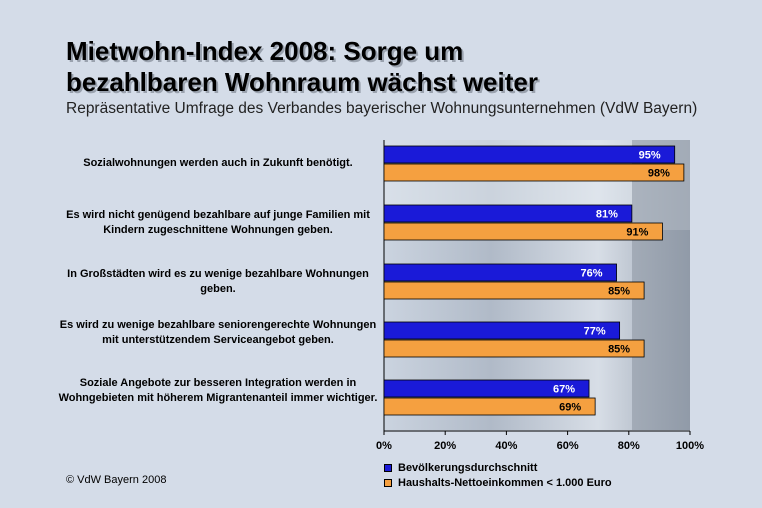  Describe the element at coordinates (302, 82) in the screenshot. I see `title-line-2: bezahlbaren Wohnraum wächst weiter` at that location.